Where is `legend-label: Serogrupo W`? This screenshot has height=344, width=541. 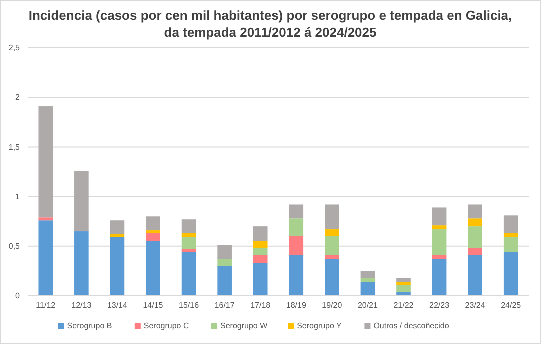 legend-label: Serogrupo W is located at coordinates (244, 325).